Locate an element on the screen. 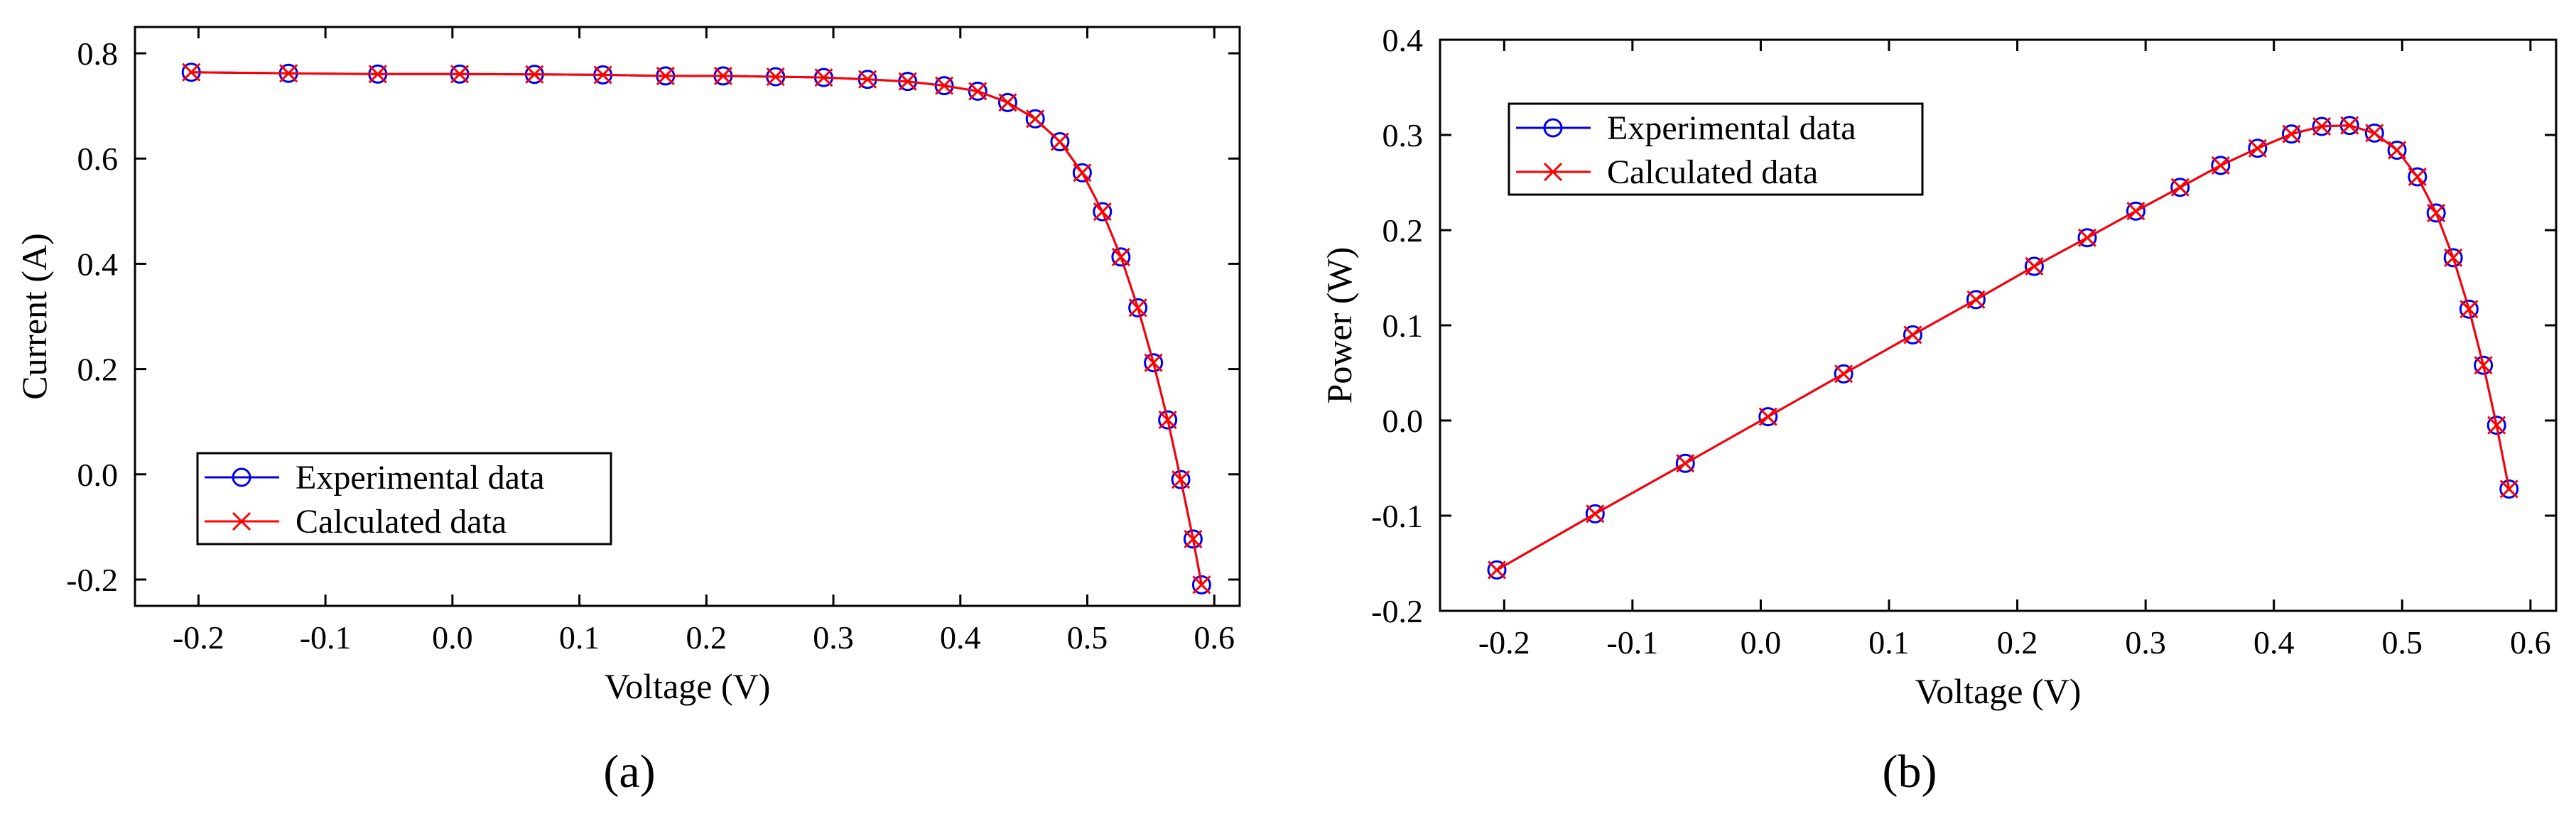 The width and height of the screenshot is (2576, 814). y-tick-label: 0.8 is located at coordinates (98, 54).